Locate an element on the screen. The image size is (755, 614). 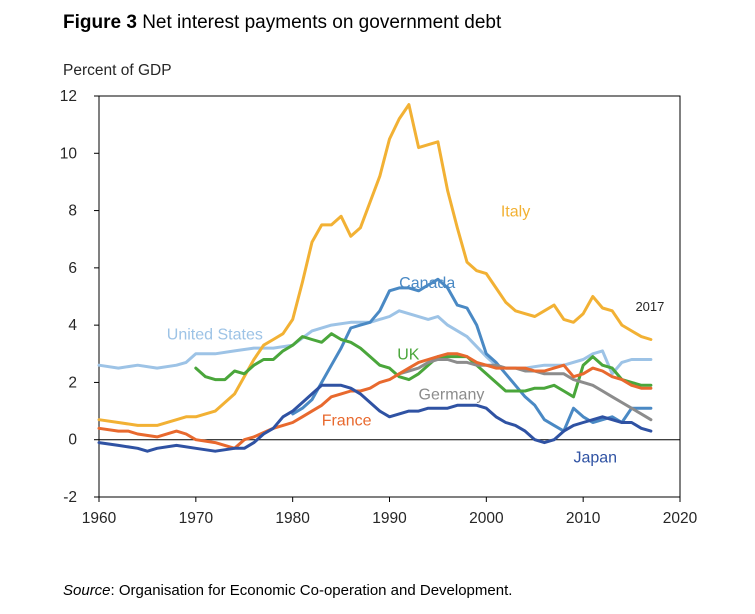
series-label-japan: Japan is located at coordinates (595, 458).